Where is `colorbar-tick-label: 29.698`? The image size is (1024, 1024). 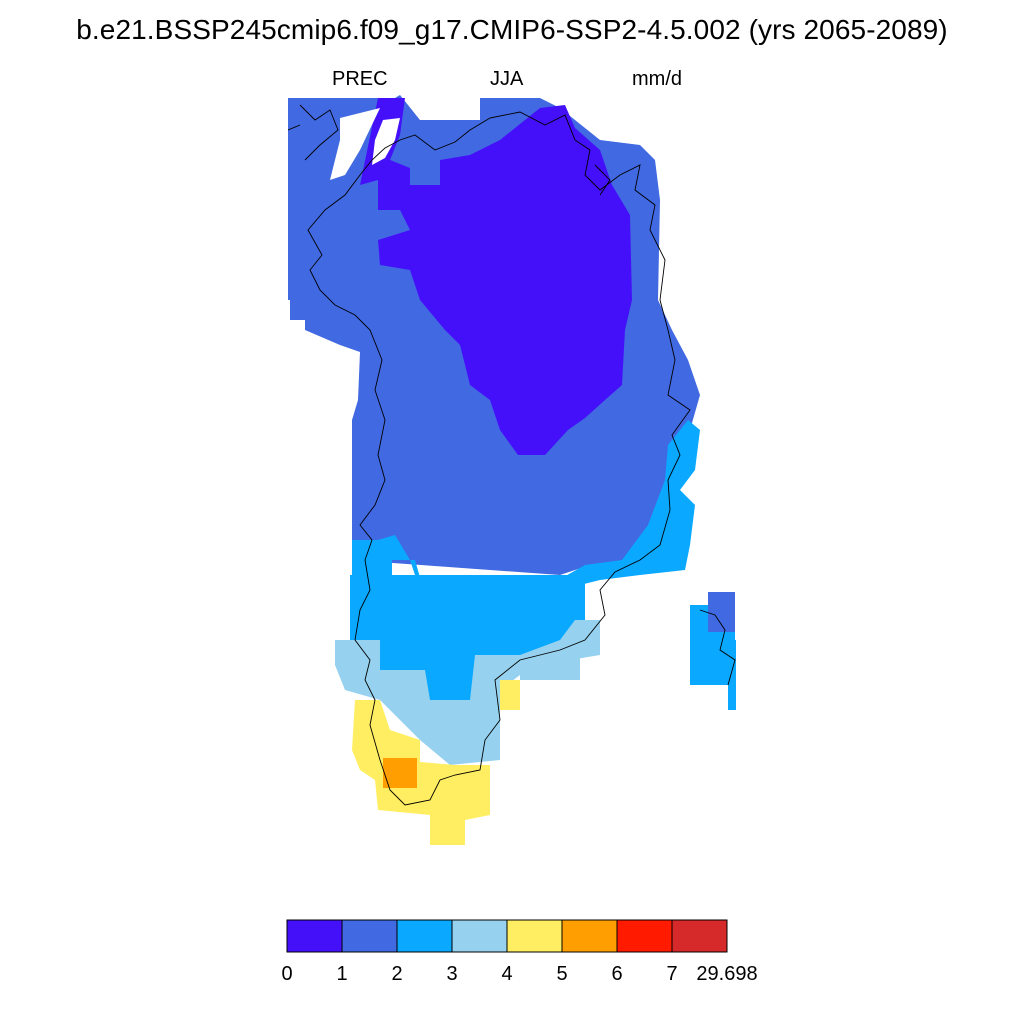
colorbar-tick-label: 29.698 is located at coordinates (726, 974).